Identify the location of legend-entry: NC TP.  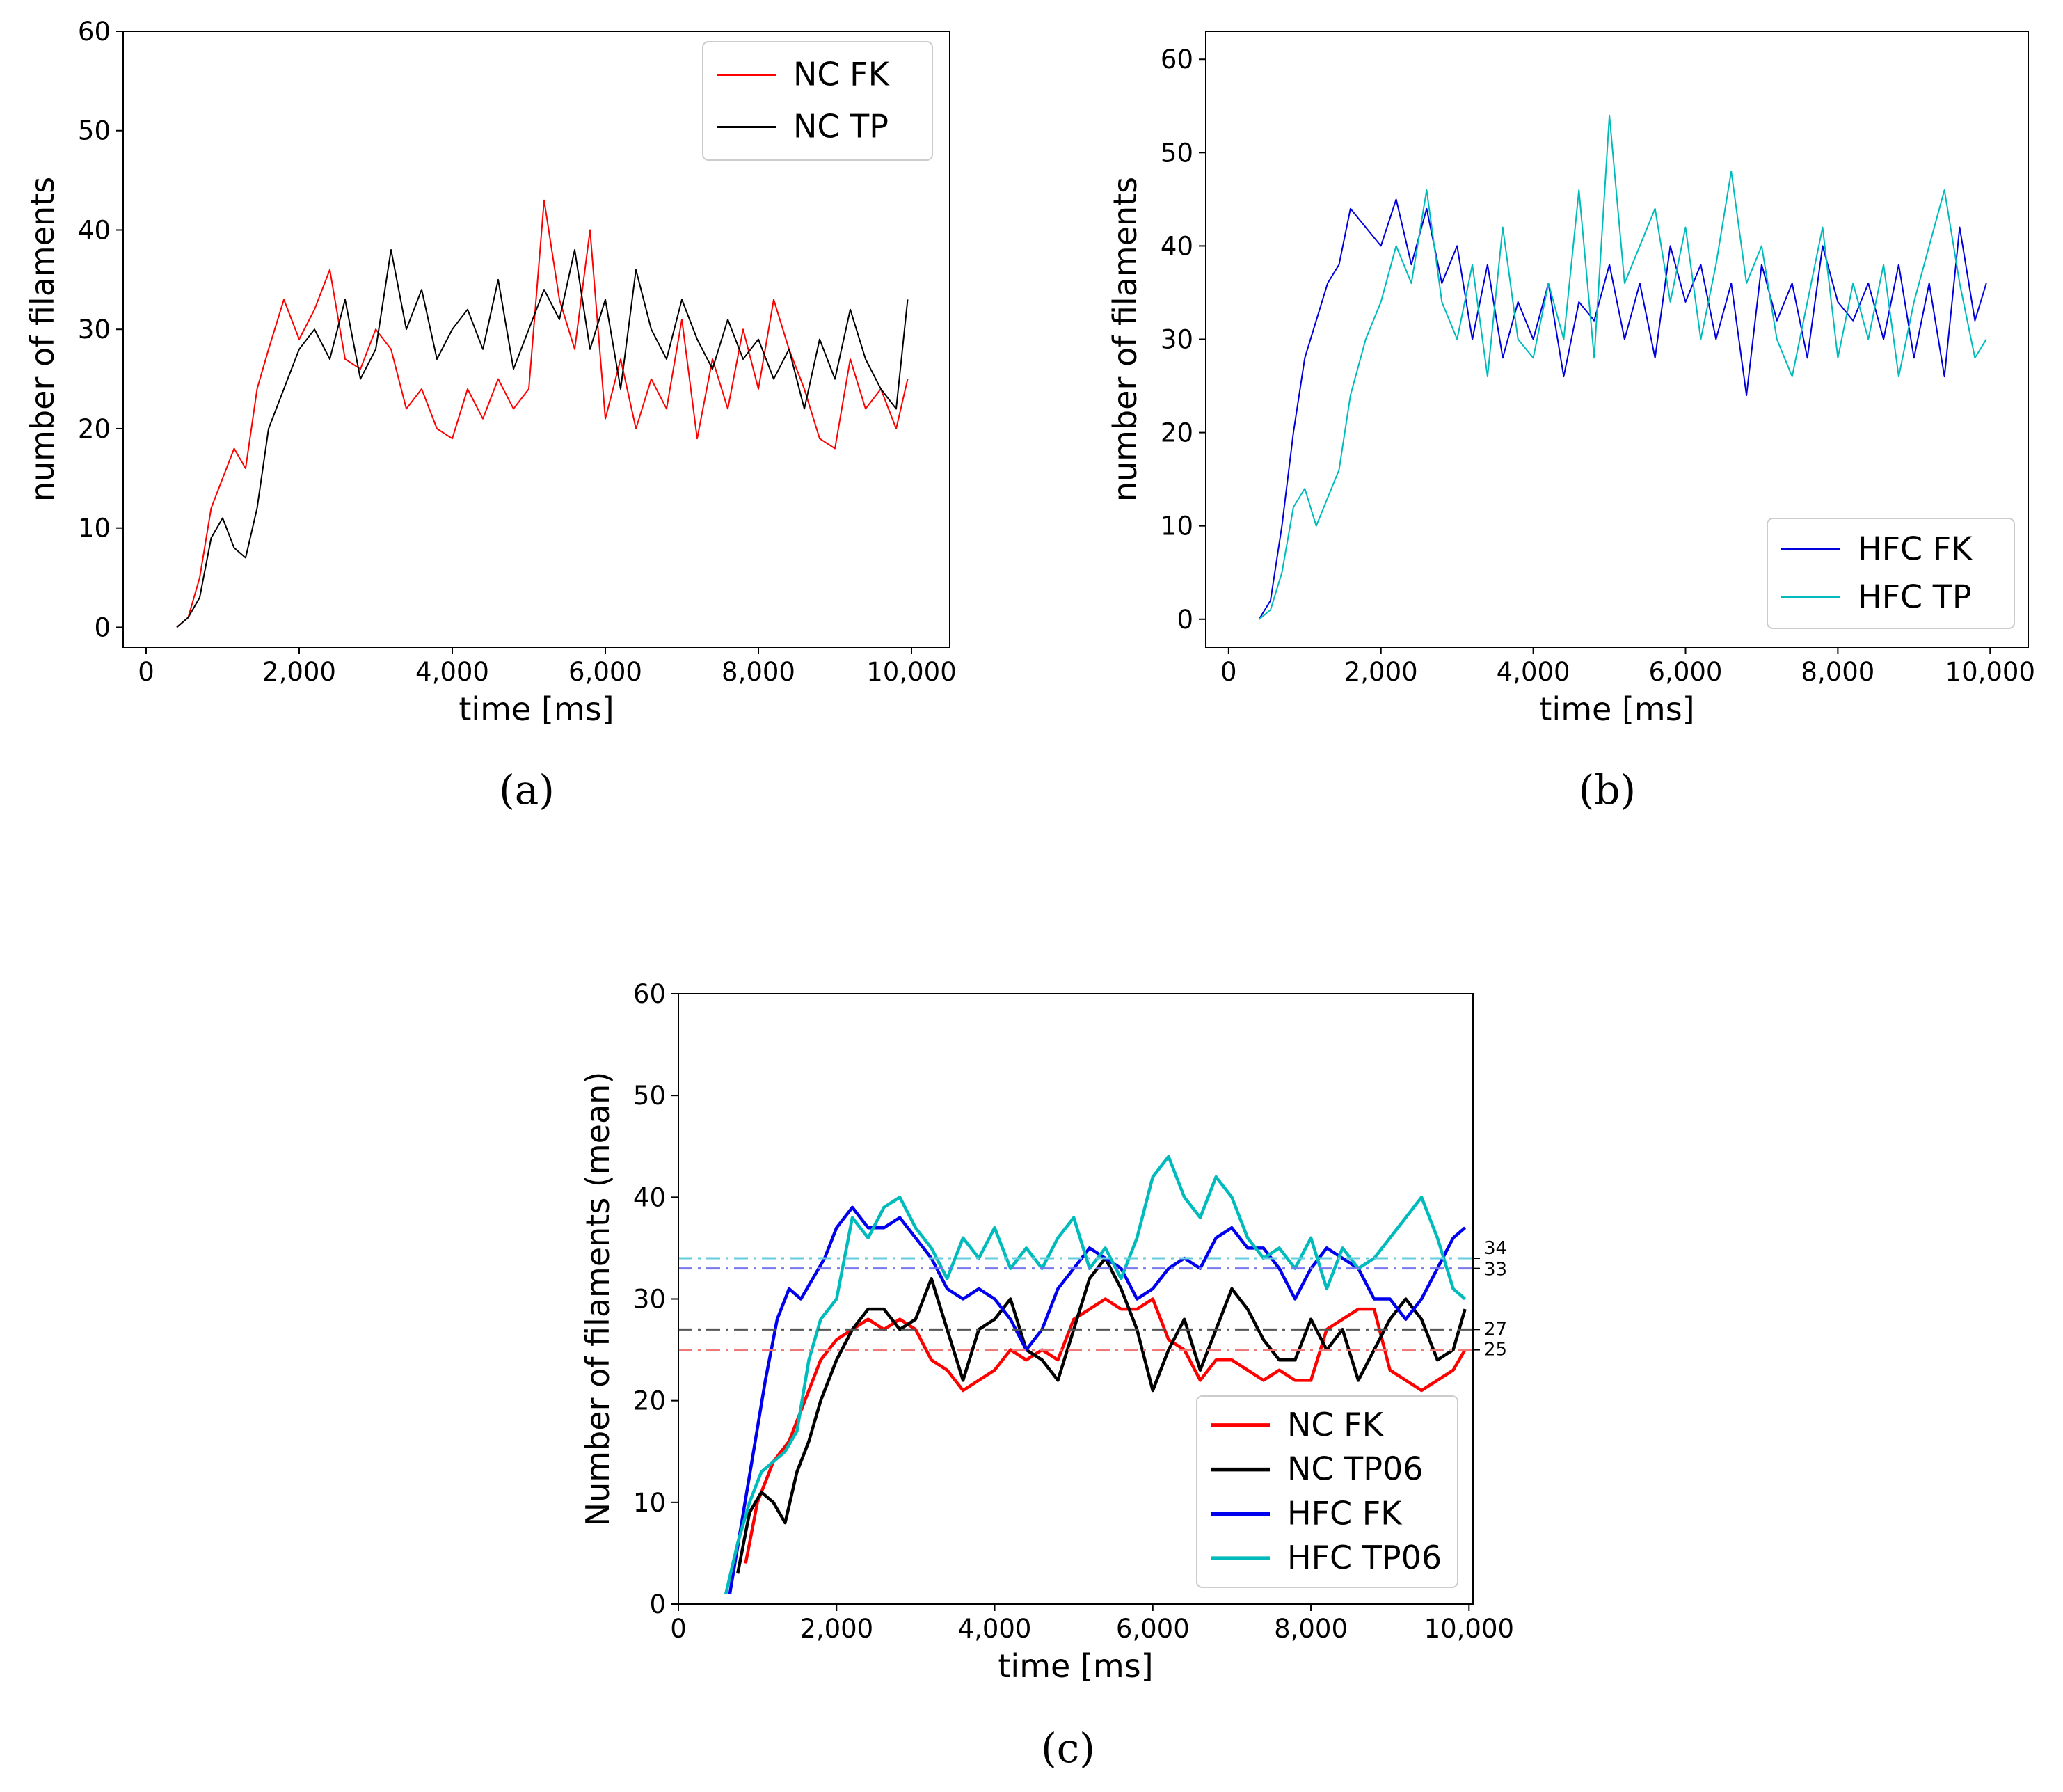
(841, 126).